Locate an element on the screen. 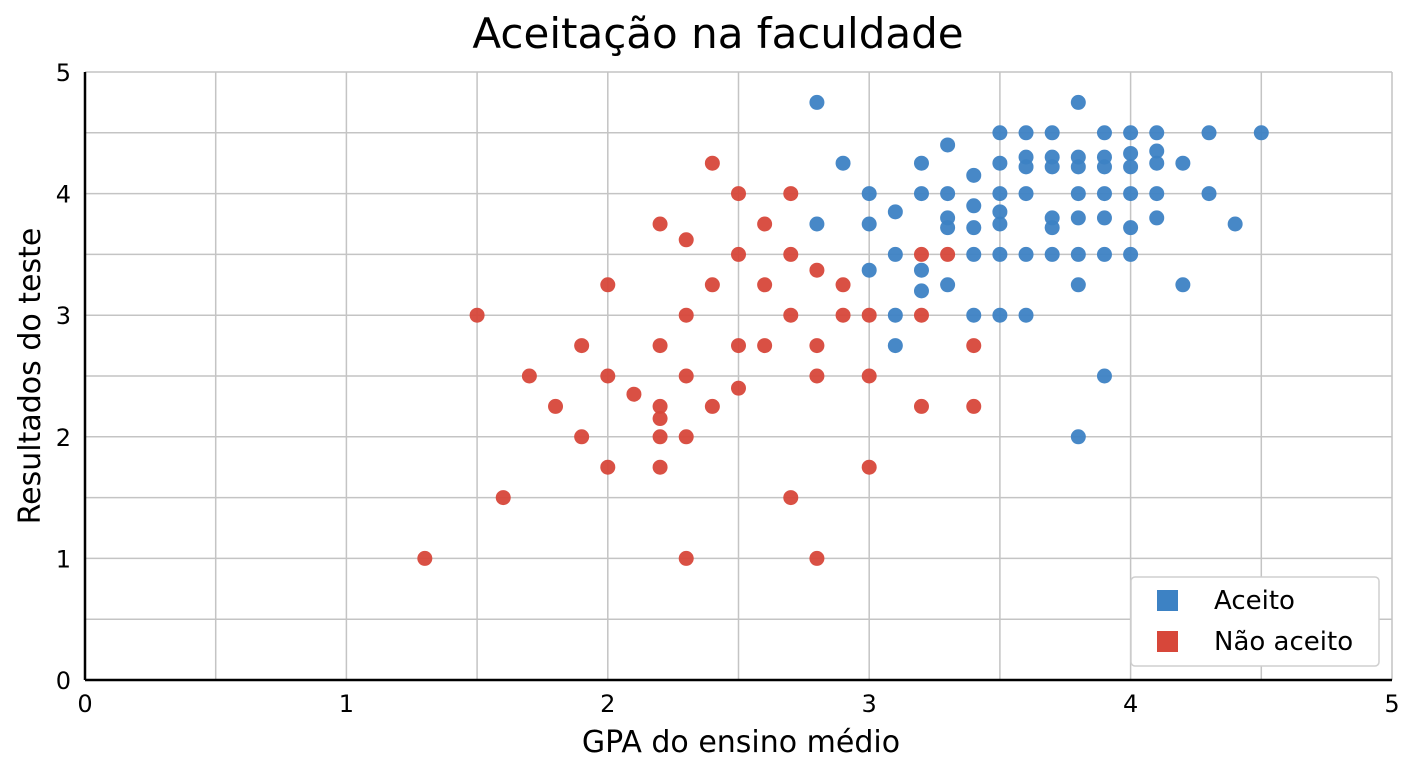  y-tick-label-3: 3 is located at coordinates (63, 316).